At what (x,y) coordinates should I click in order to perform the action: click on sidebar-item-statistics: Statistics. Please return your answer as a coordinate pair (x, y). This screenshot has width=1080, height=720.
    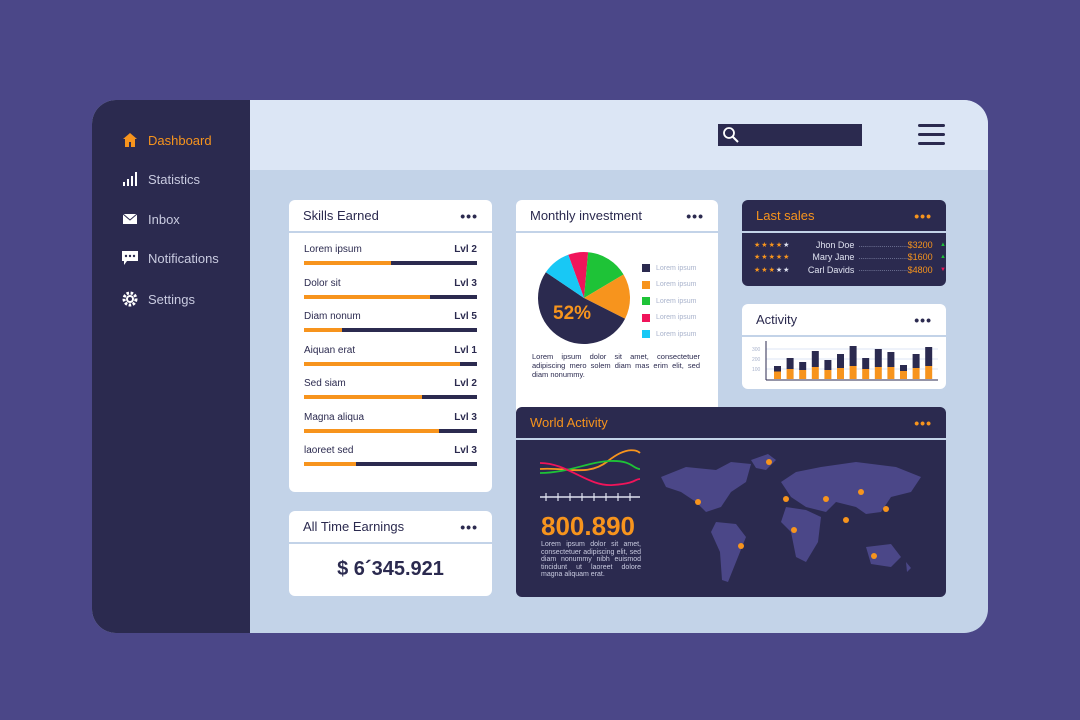
    Looking at the image, I should click on (161, 179).